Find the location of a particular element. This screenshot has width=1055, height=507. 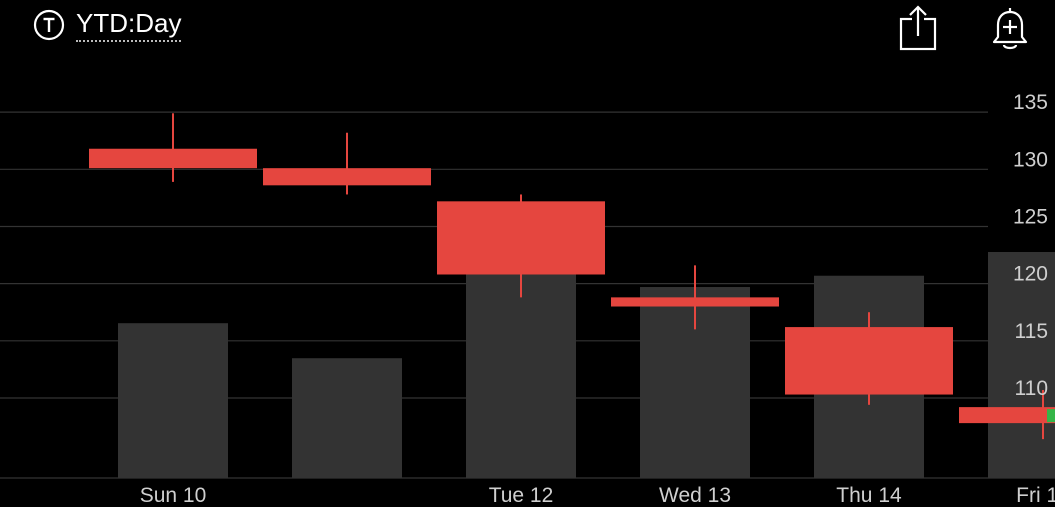

chart-header: YTD:Day is located at coordinates (527, 30).